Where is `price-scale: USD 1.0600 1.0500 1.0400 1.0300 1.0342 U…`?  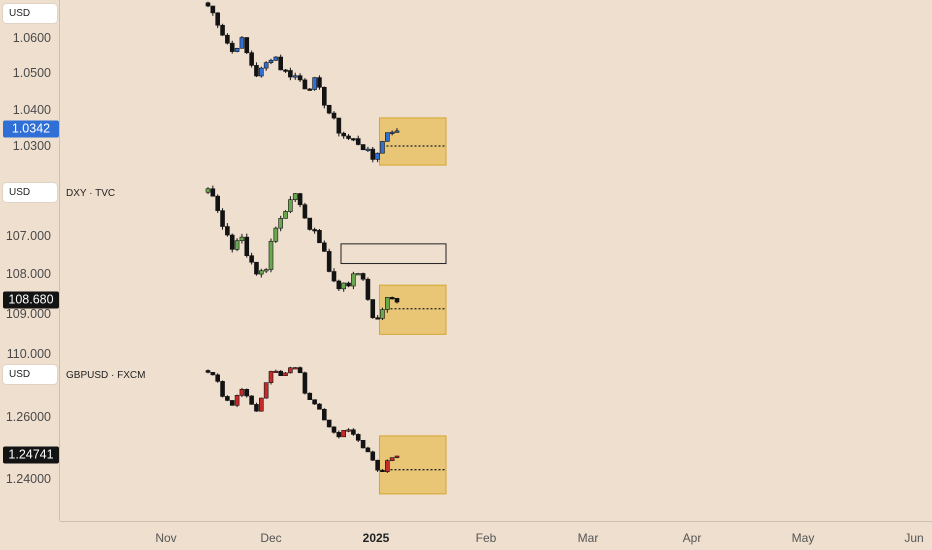
price-scale: USD 1.0600 1.0500 1.0400 1.0300 1.0342 U… is located at coordinates (30, 260).